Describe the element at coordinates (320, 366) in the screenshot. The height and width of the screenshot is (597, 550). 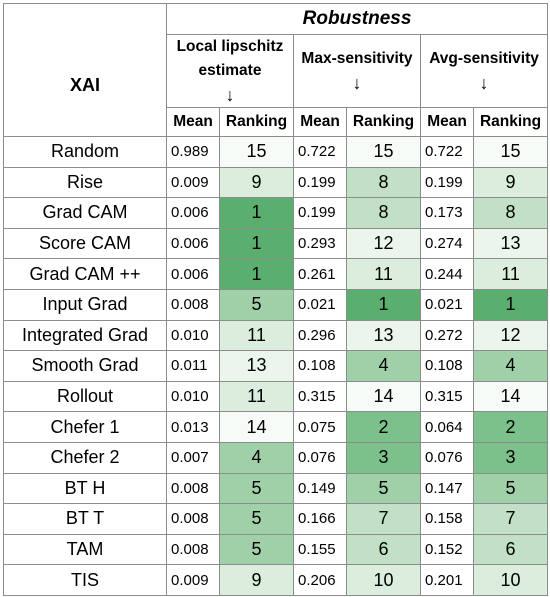
I see `max-sensitivity-mean-cell: 0.108` at that location.